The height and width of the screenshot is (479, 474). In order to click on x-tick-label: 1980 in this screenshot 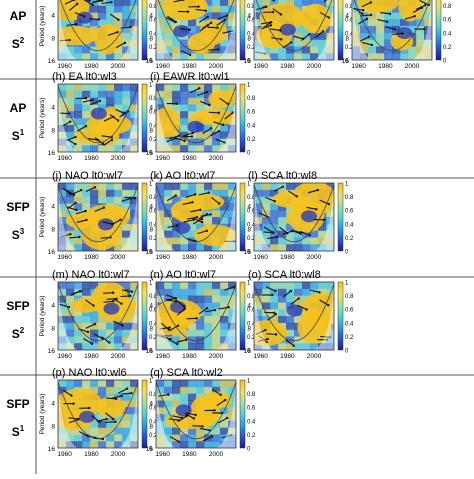, I will do `click(189, 356)`.